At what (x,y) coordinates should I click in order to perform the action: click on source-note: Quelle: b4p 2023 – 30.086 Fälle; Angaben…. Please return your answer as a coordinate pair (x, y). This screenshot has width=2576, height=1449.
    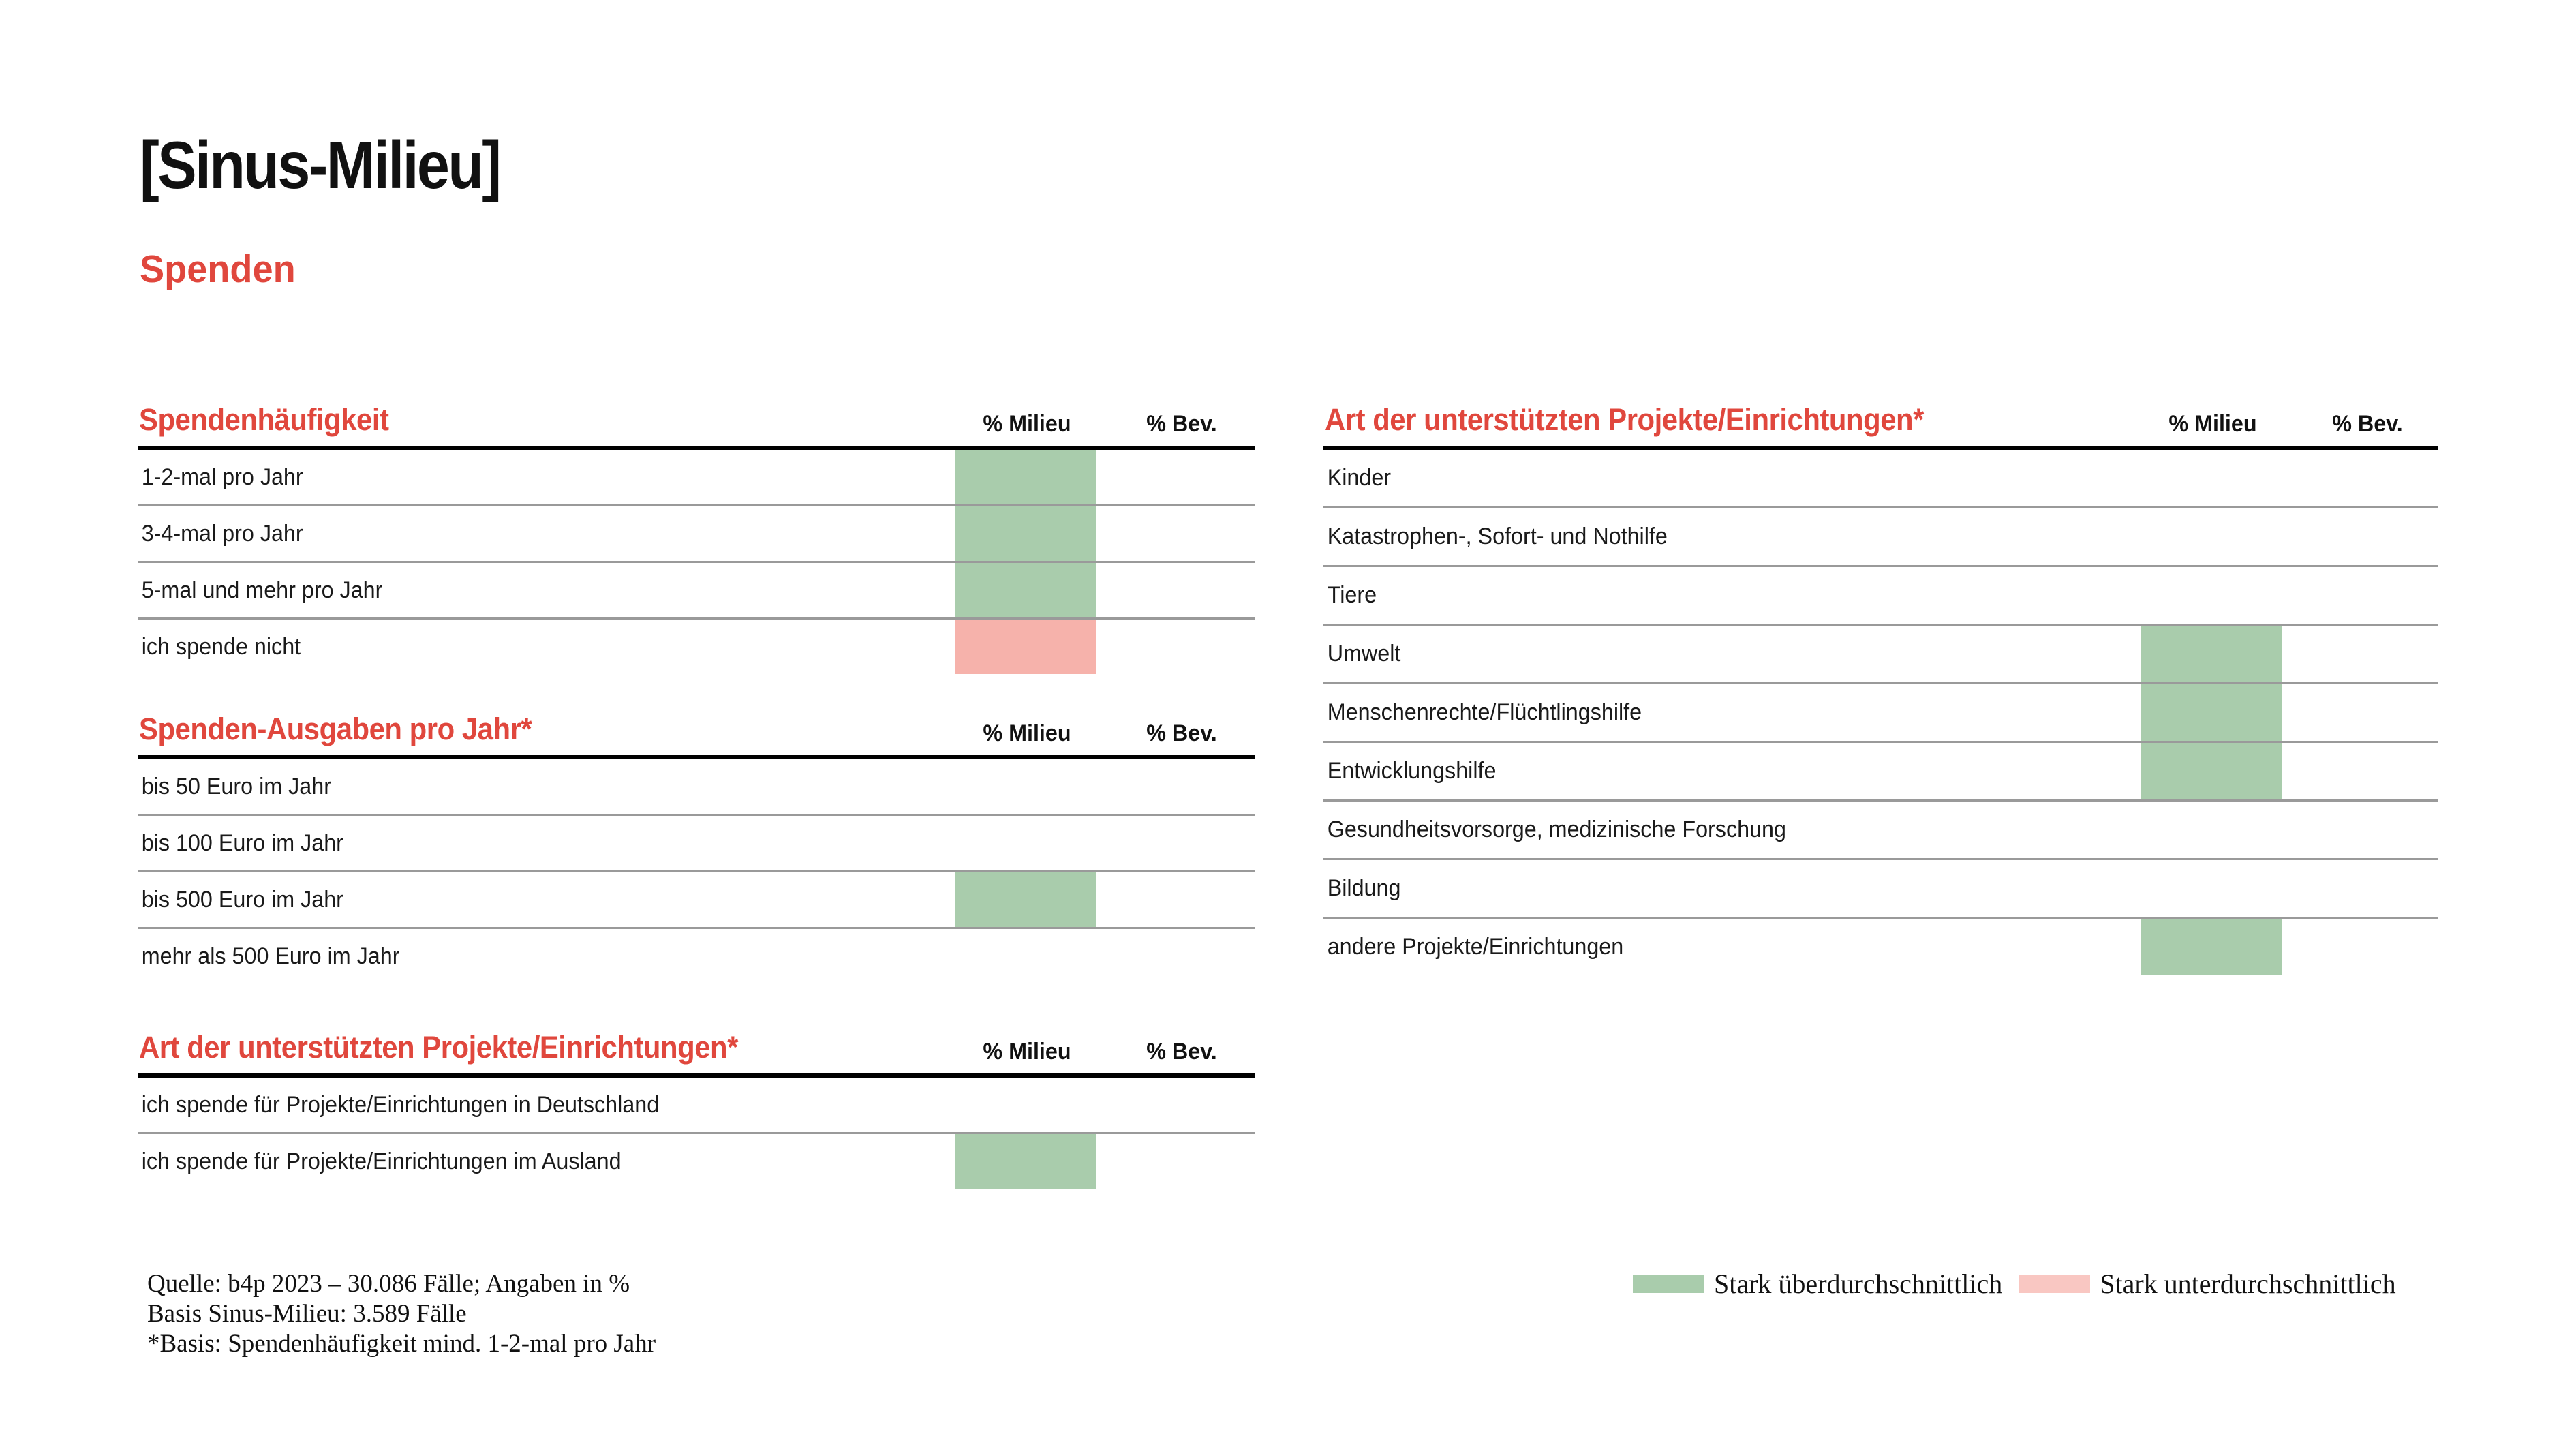
    Looking at the image, I should click on (402, 1314).